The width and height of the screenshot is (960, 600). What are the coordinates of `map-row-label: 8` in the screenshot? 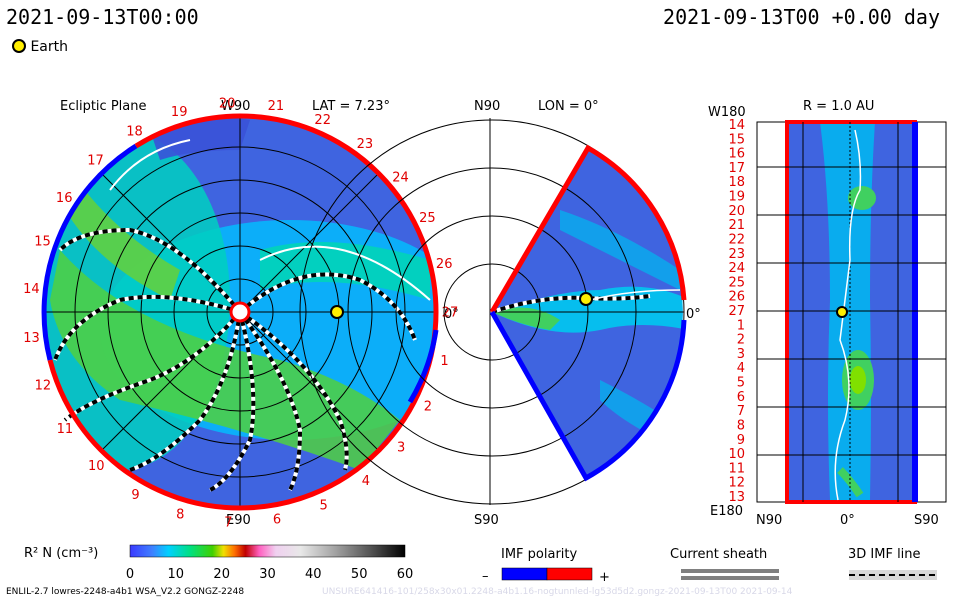 It's located at (741, 426).